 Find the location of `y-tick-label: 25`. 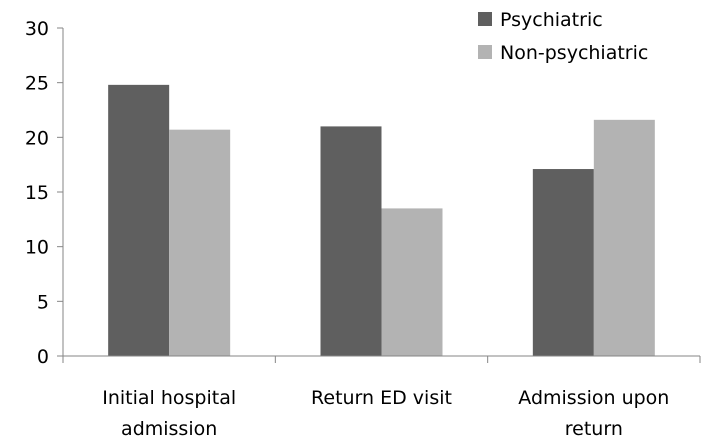

y-tick-label: 25 is located at coordinates (37, 84).